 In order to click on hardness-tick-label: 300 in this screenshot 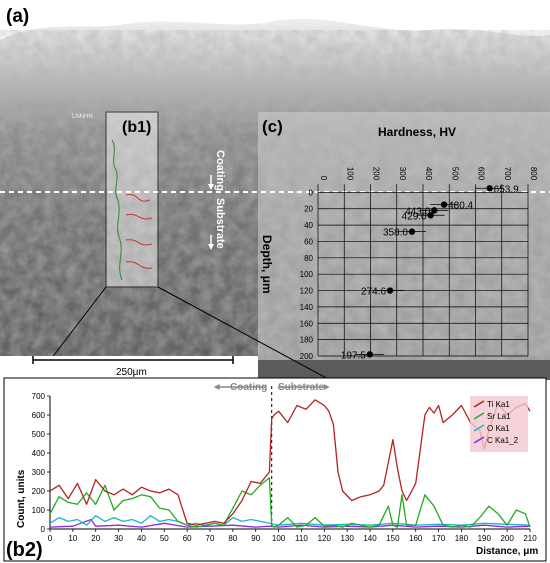, I will do `click(402, 174)`.